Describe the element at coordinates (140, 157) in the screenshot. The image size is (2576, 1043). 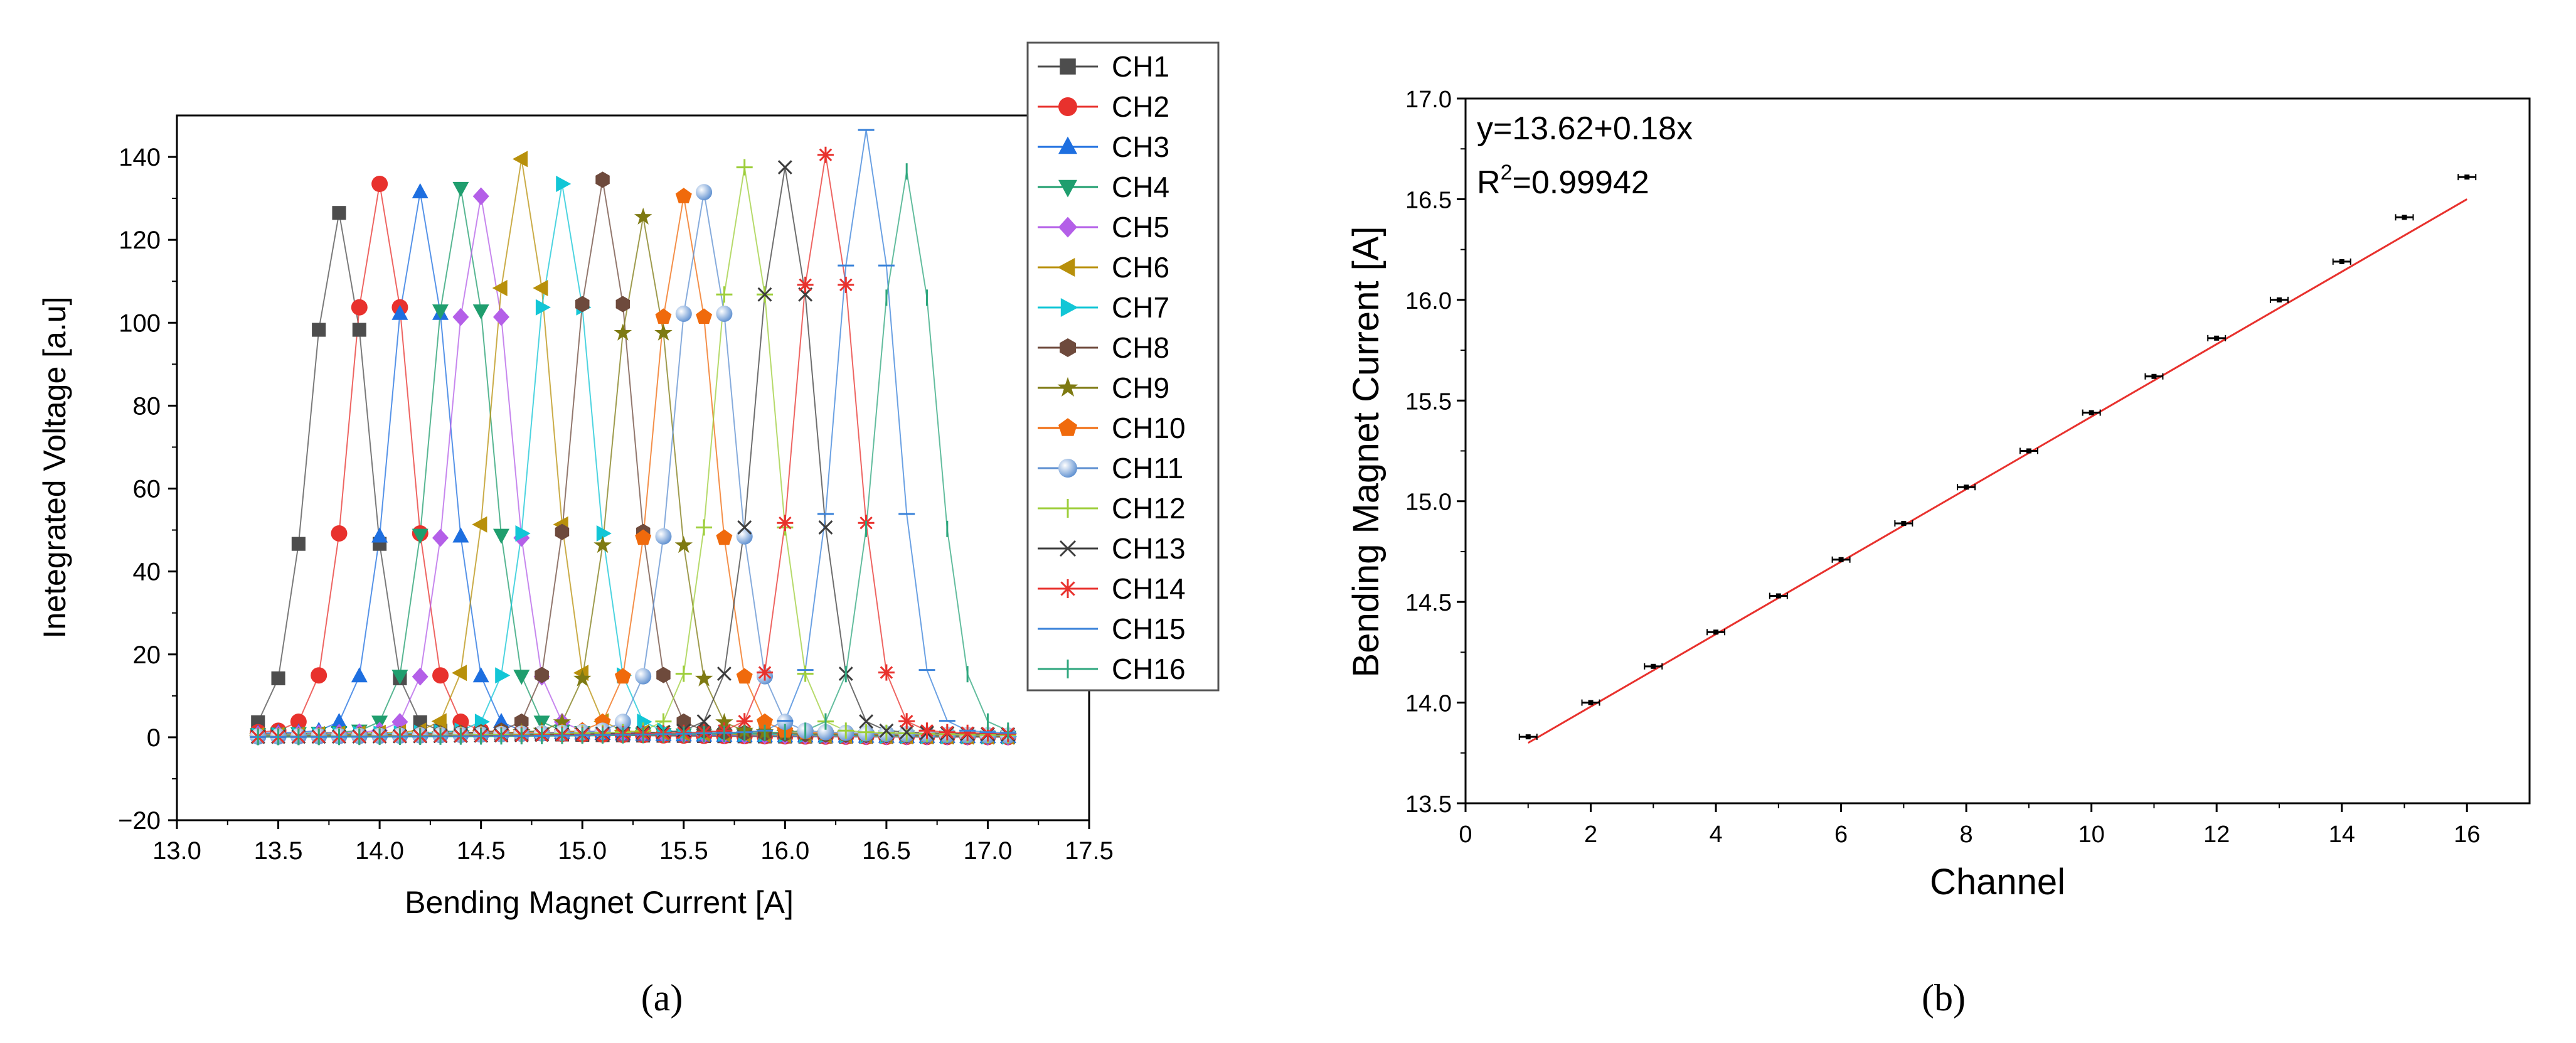
I see `panel-a-y-tick-label: 140` at that location.